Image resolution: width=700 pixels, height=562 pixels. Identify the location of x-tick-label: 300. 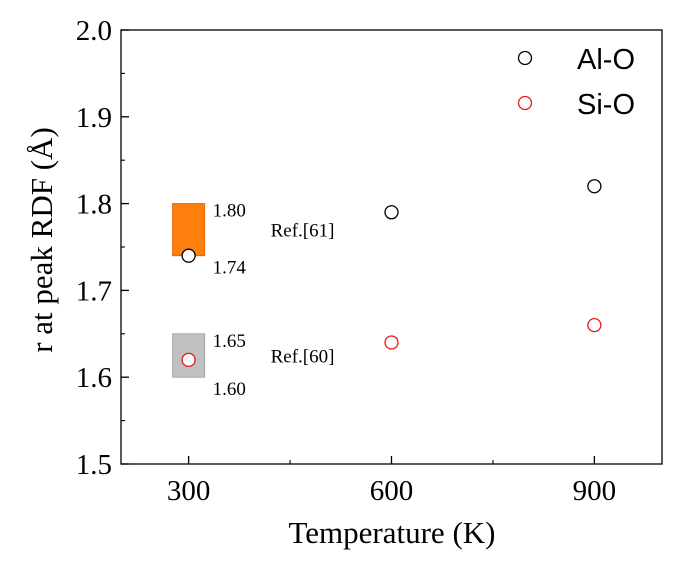
(189, 491).